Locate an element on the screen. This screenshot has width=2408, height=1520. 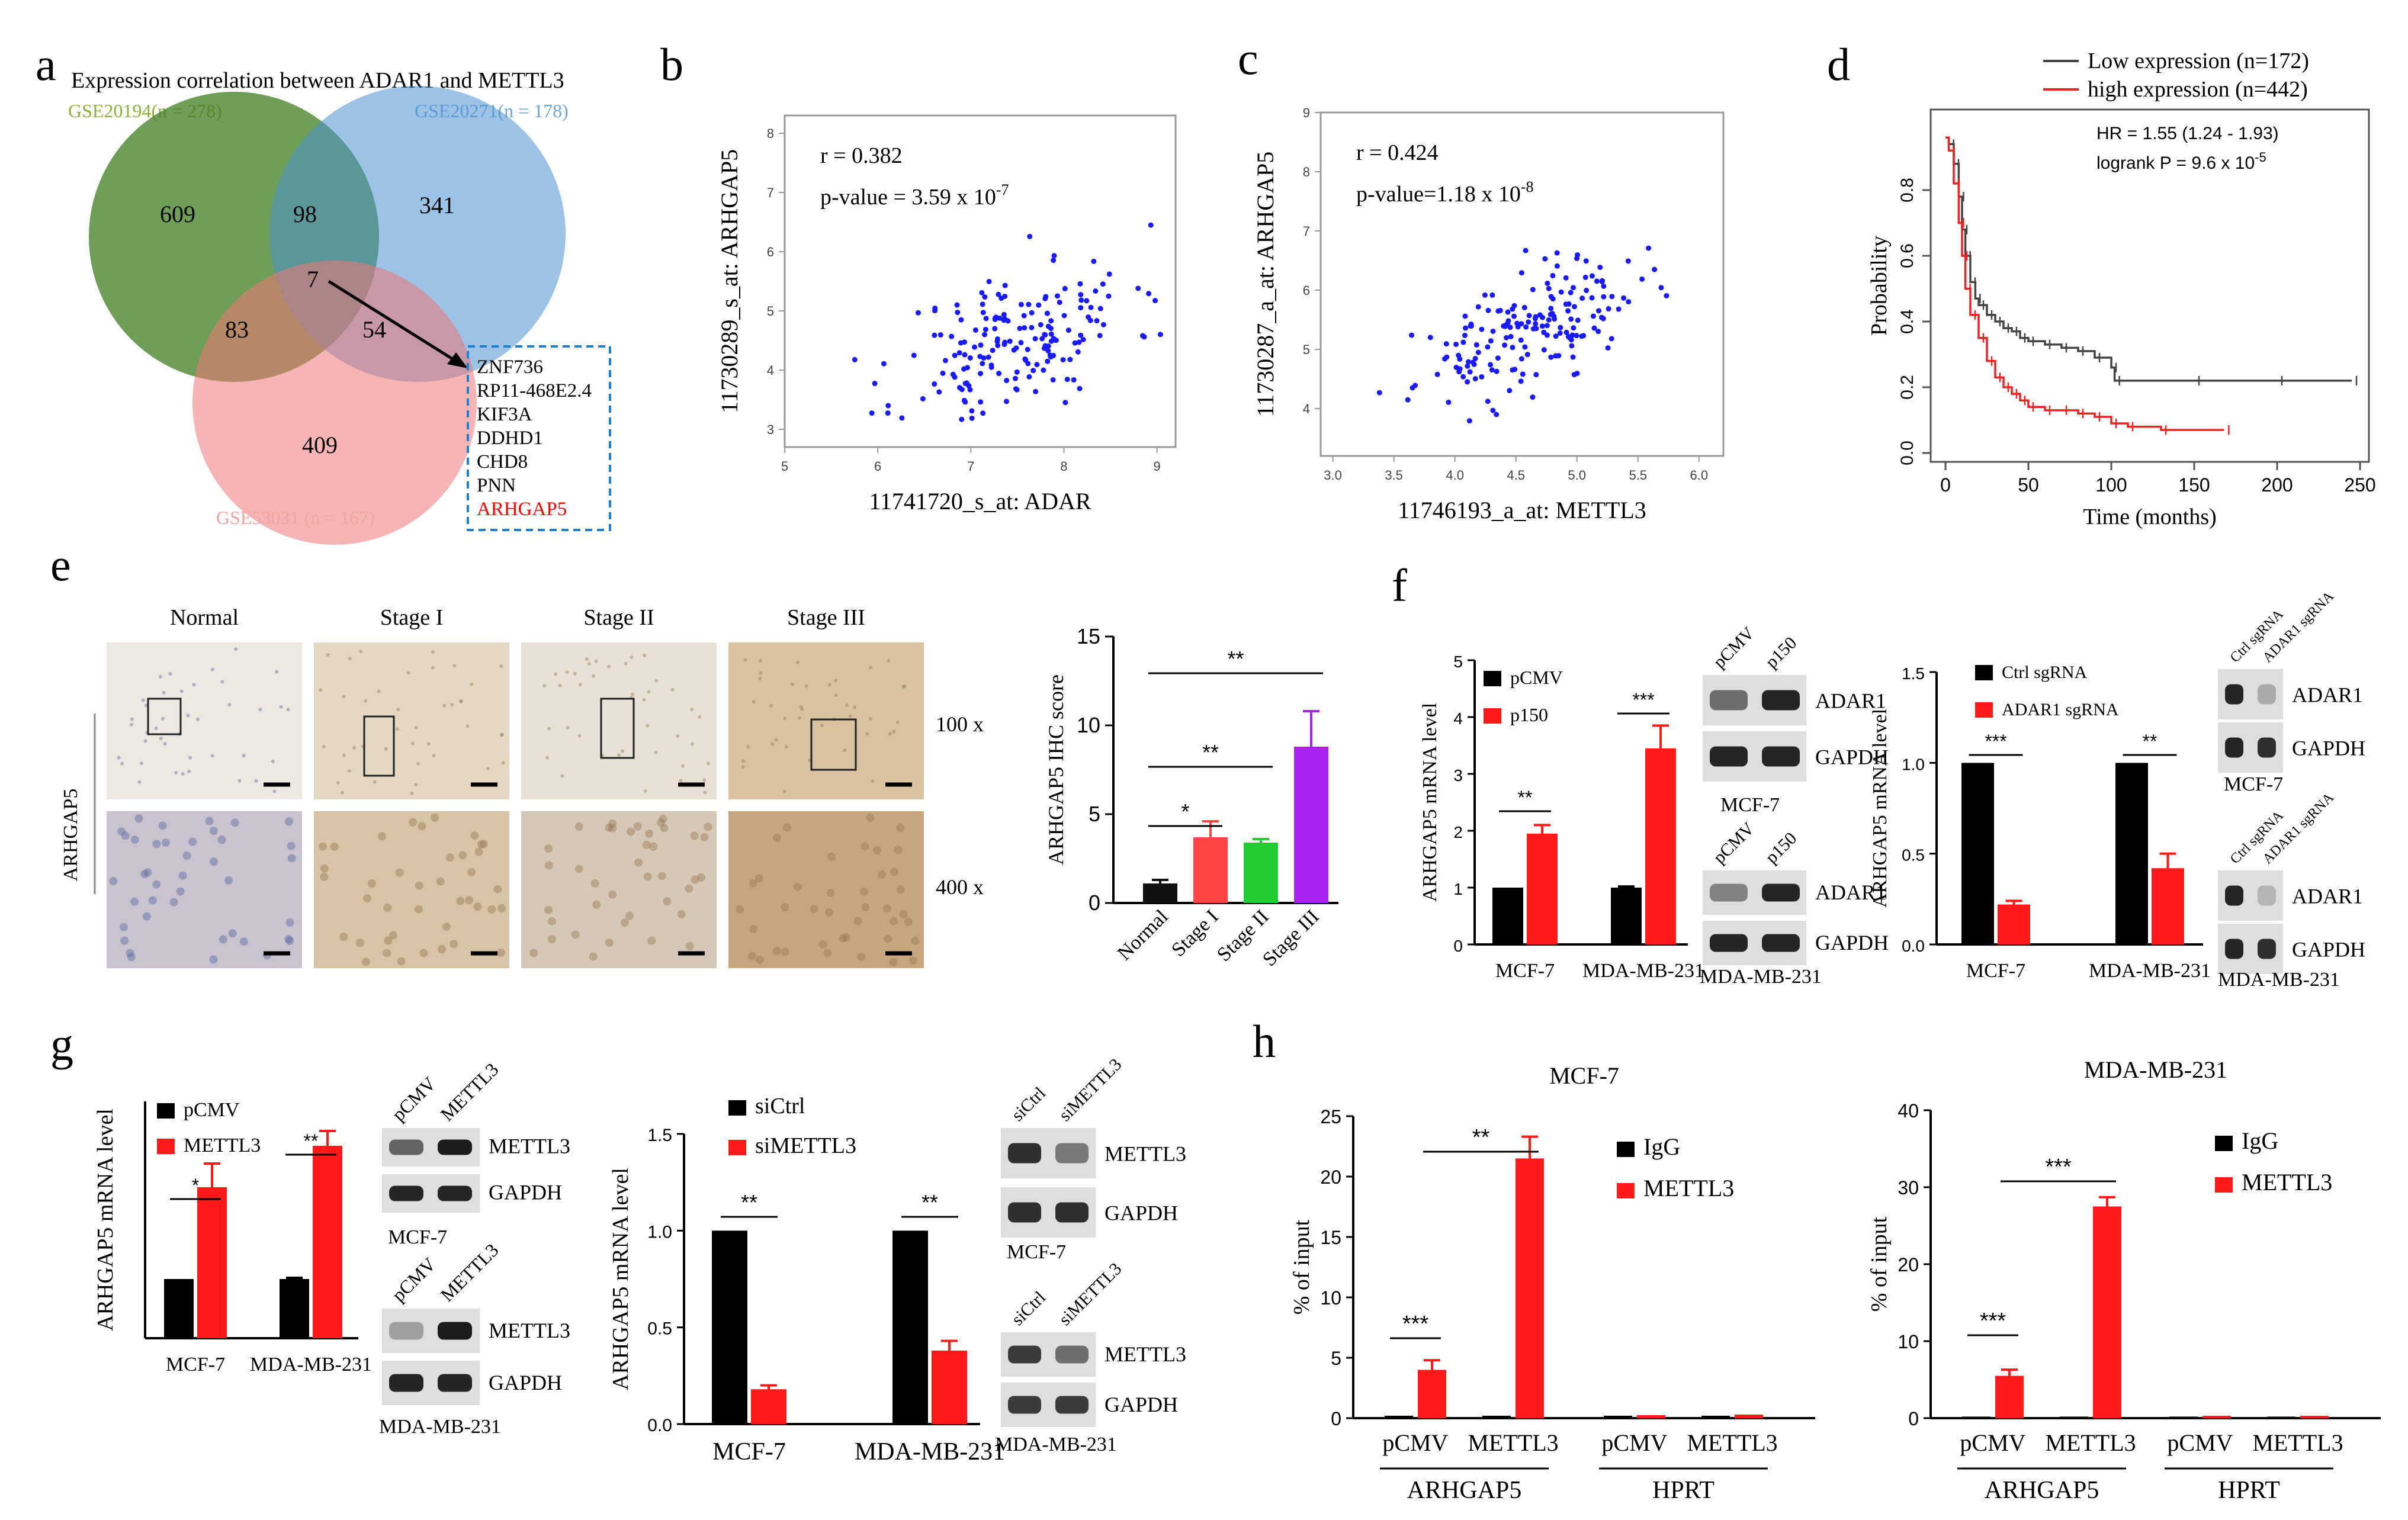
legend-label: pCMV is located at coordinates (1536, 677).